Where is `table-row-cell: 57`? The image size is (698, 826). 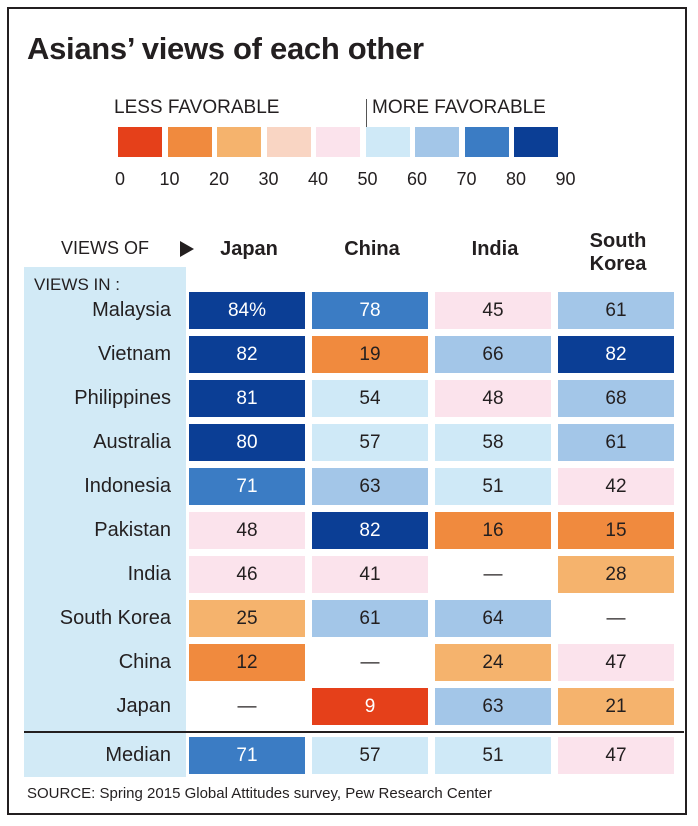
table-row-cell: 57 is located at coordinates (370, 442).